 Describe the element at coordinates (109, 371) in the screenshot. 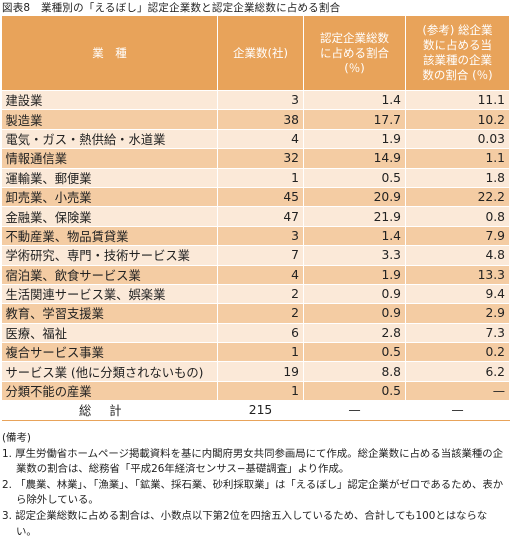

I see `cell-industry: サービス業 (他に分類されないもの)` at that location.